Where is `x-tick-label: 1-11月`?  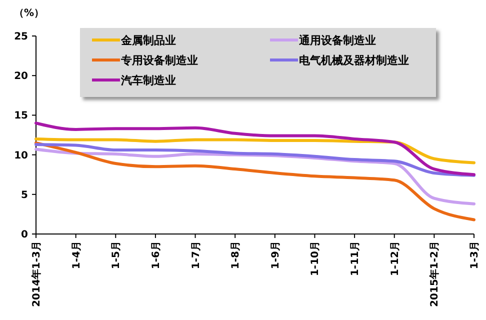
x-tick-label: 1-11月 is located at coordinates (356, 258).